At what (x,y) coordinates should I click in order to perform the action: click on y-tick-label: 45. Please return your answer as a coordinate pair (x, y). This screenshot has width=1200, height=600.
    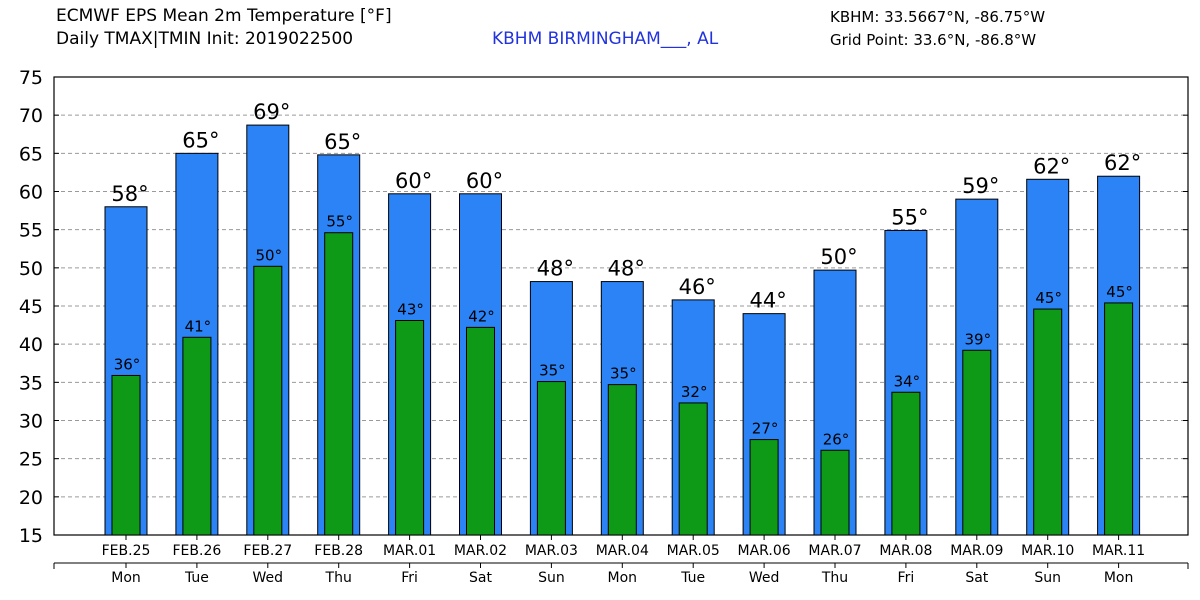
    Looking at the image, I should click on (31, 307).